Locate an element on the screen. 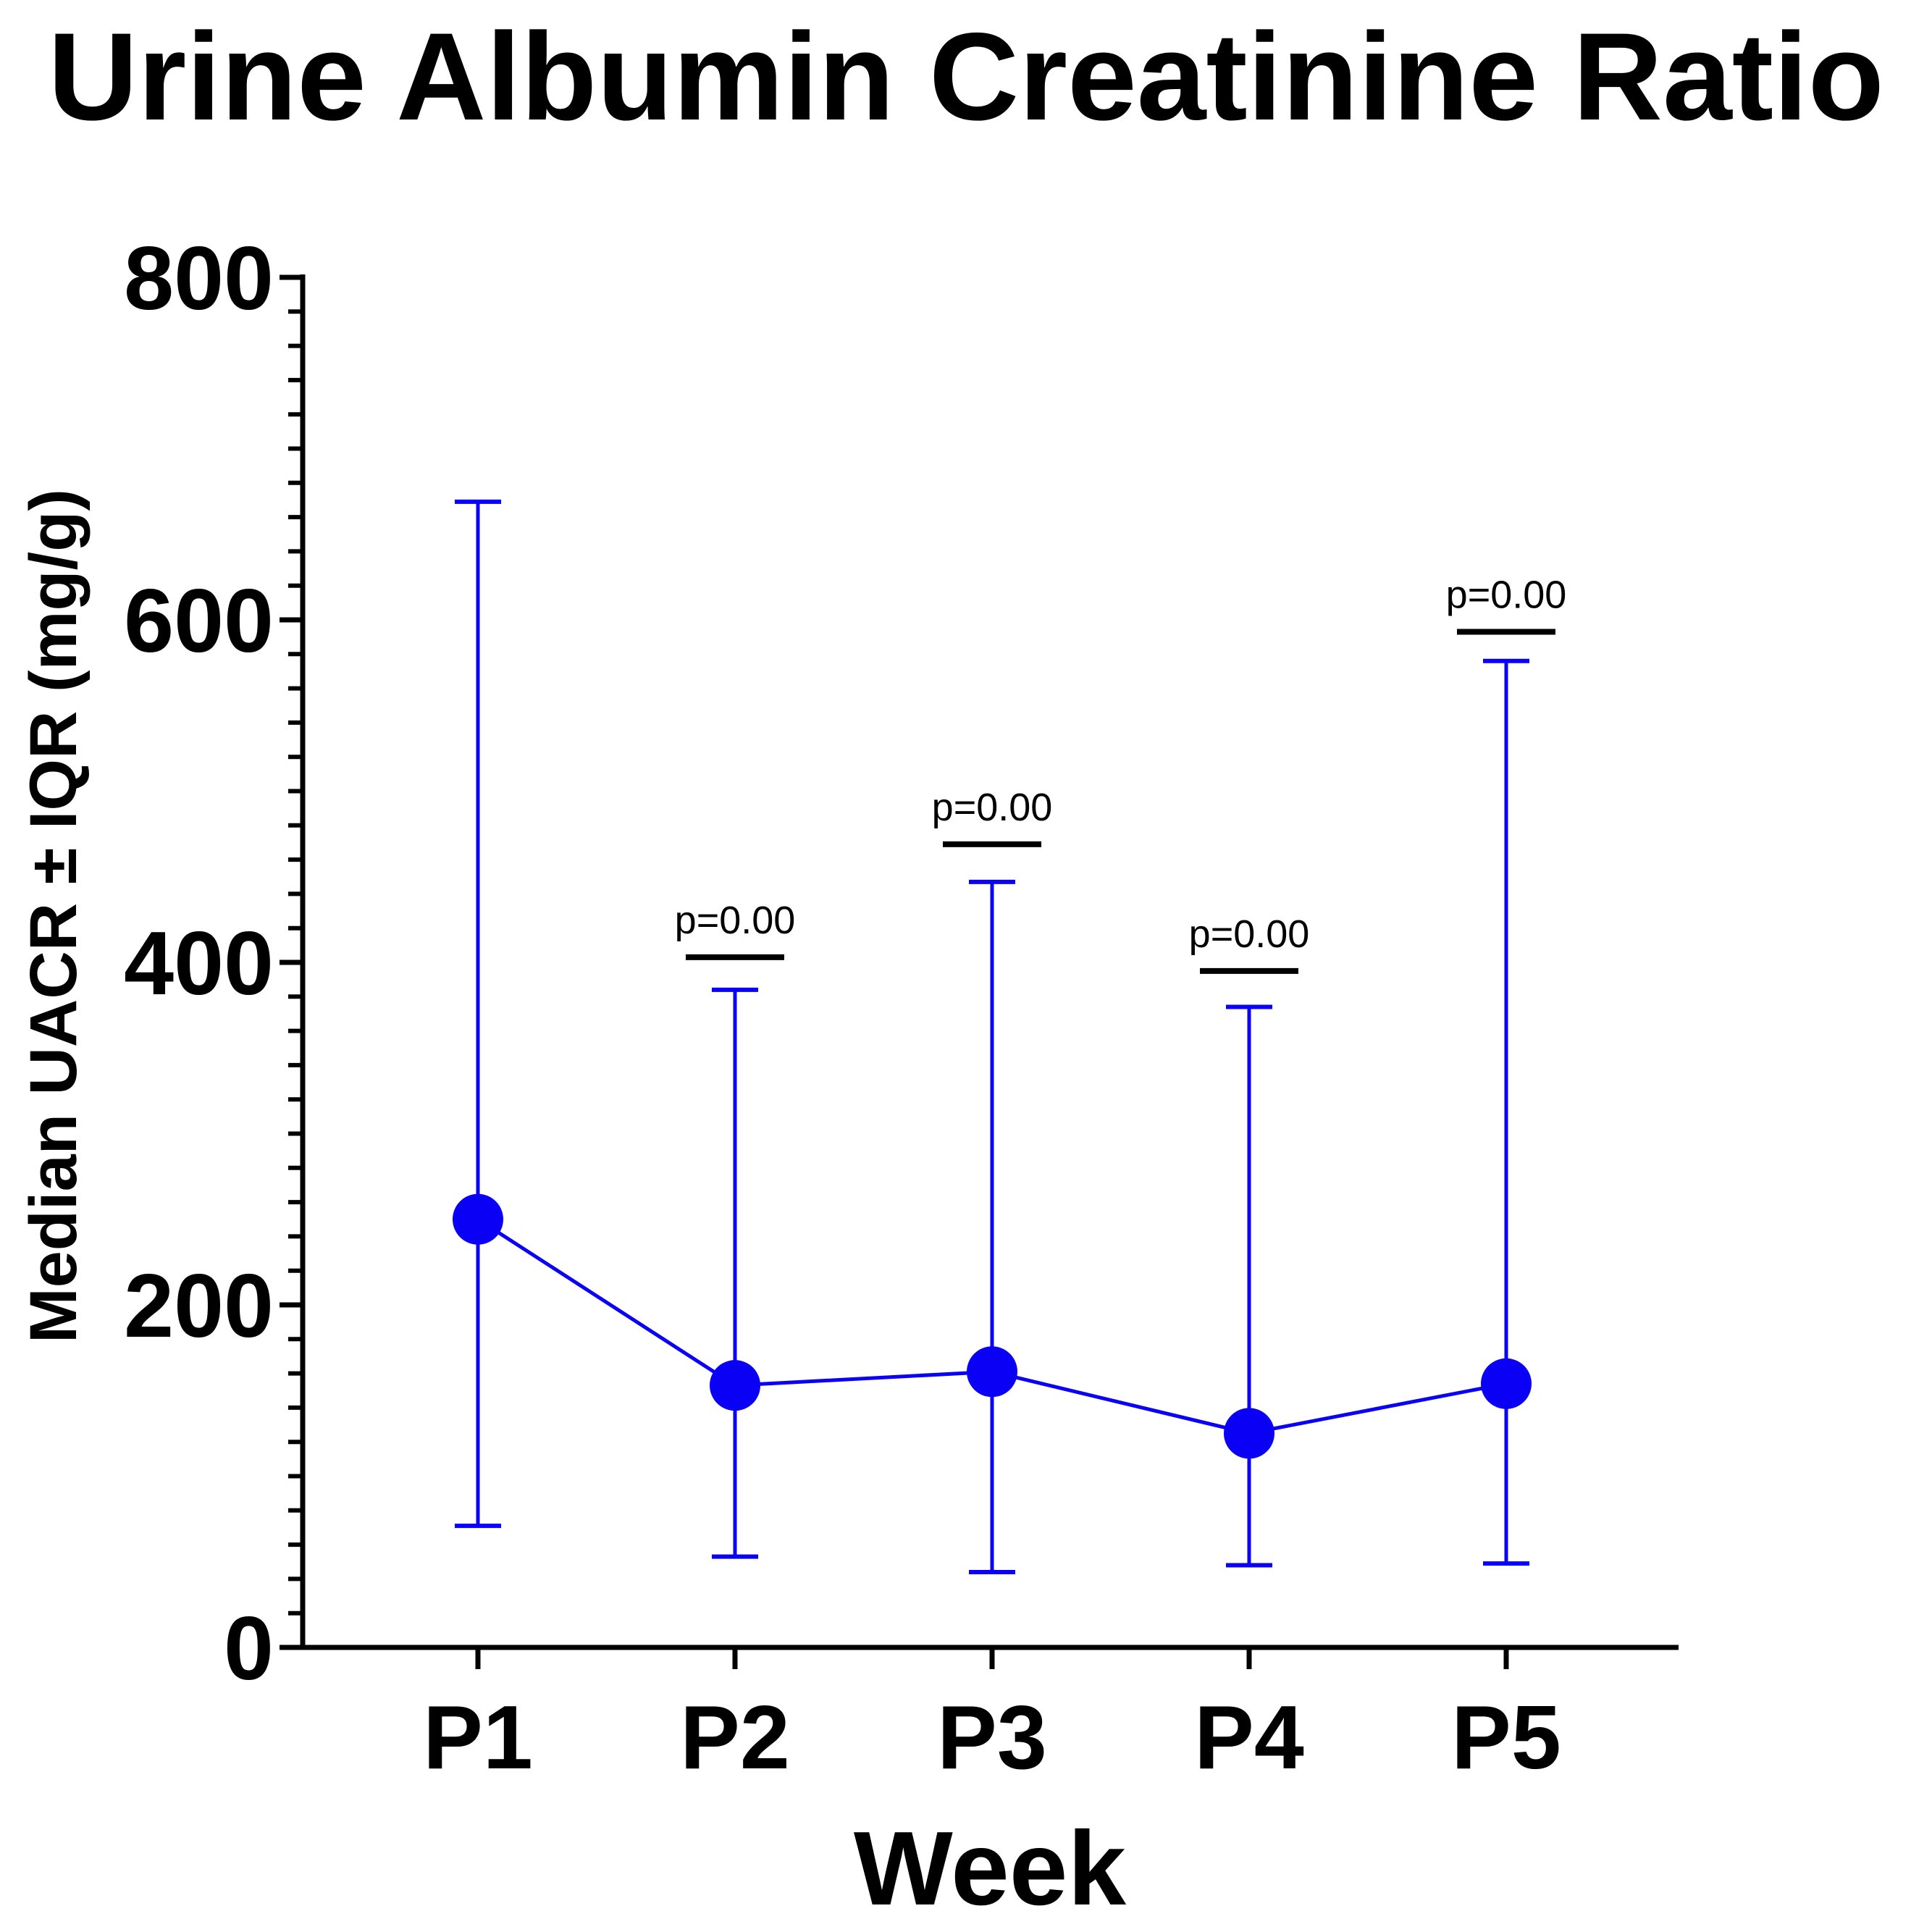  x-tick-label: P4 is located at coordinates (1249, 1738).